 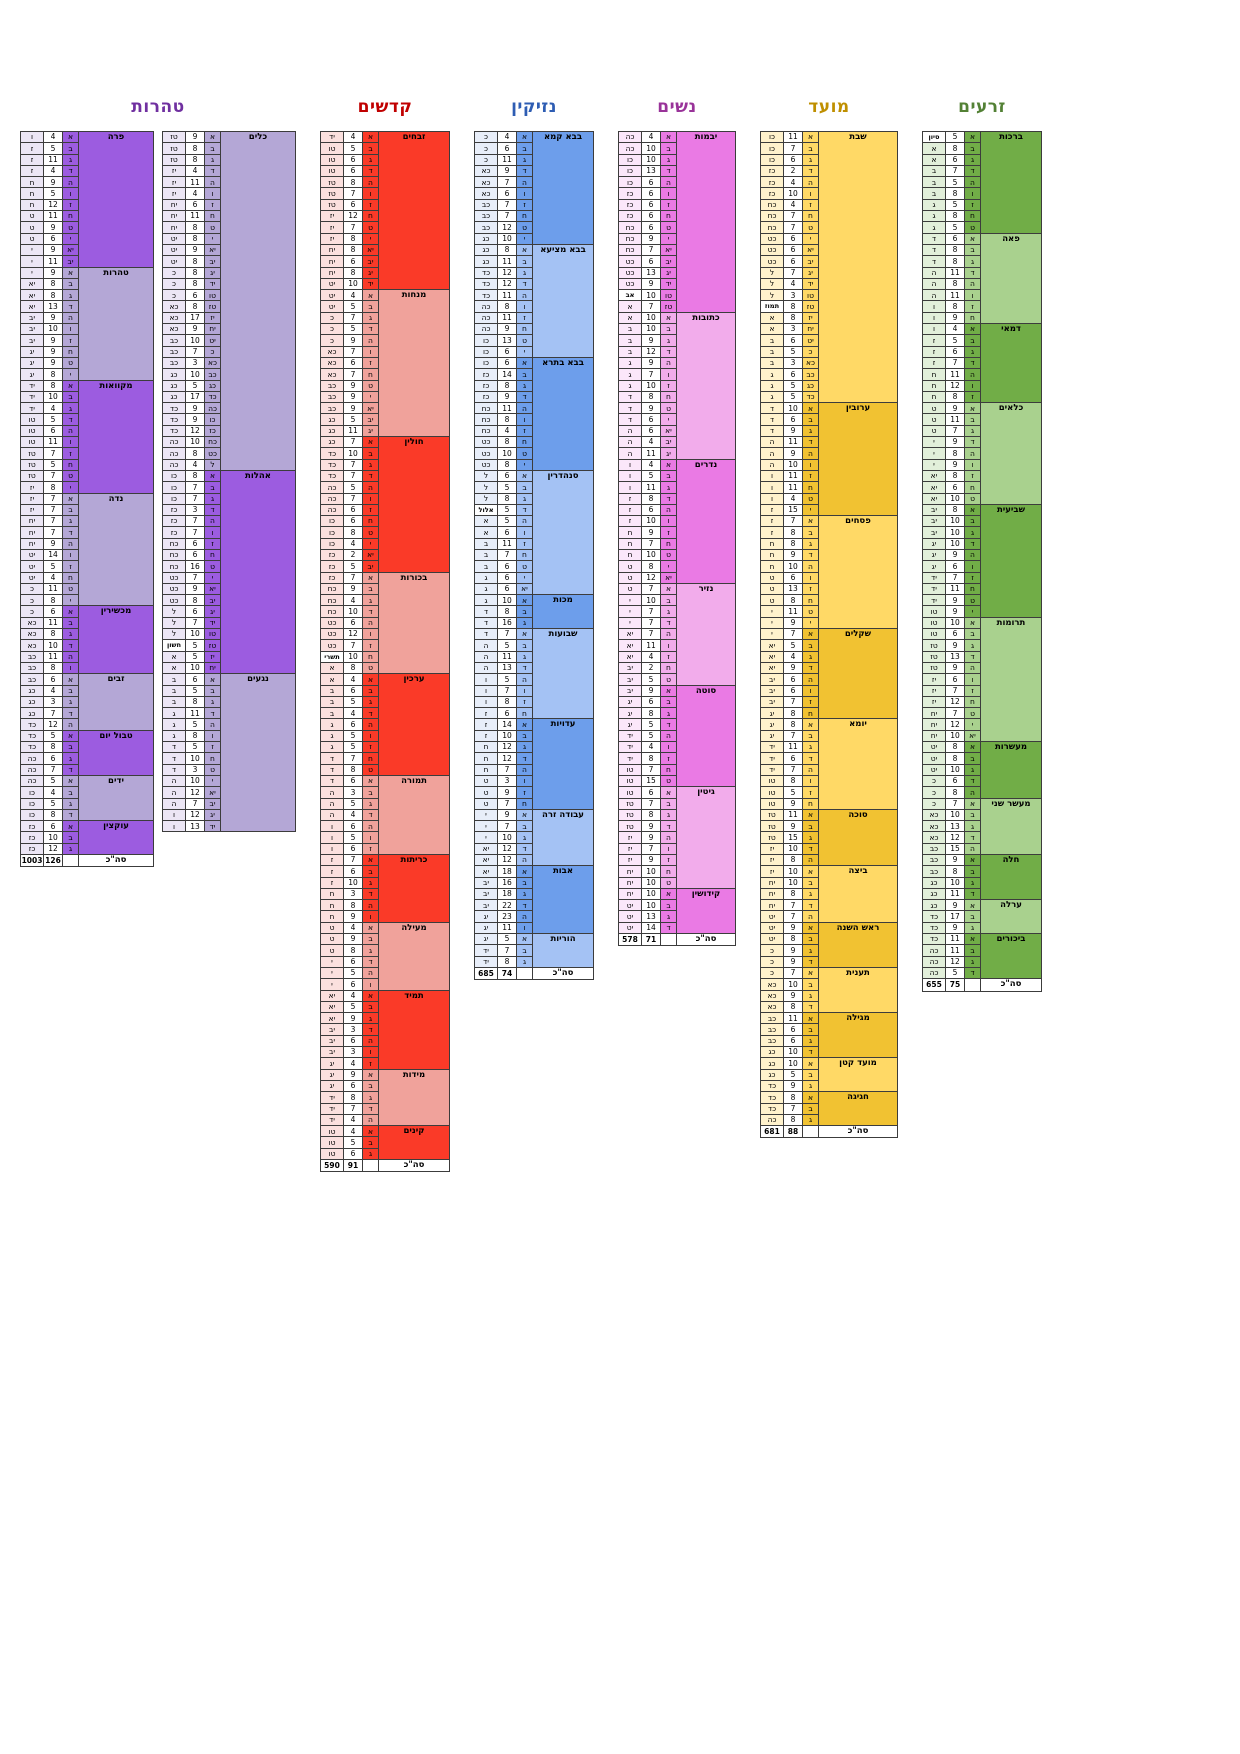 What do you see at coordinates (630, 600) in the screenshot?
I see `study-date-cell: י` at bounding box center [630, 600].